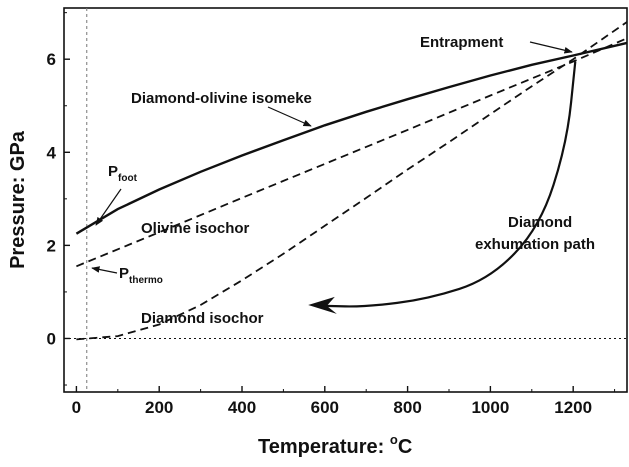 The height and width of the screenshot is (467, 629). Describe the element at coordinates (405, 447) in the screenshot. I see `x-axis-unit: C` at that location.